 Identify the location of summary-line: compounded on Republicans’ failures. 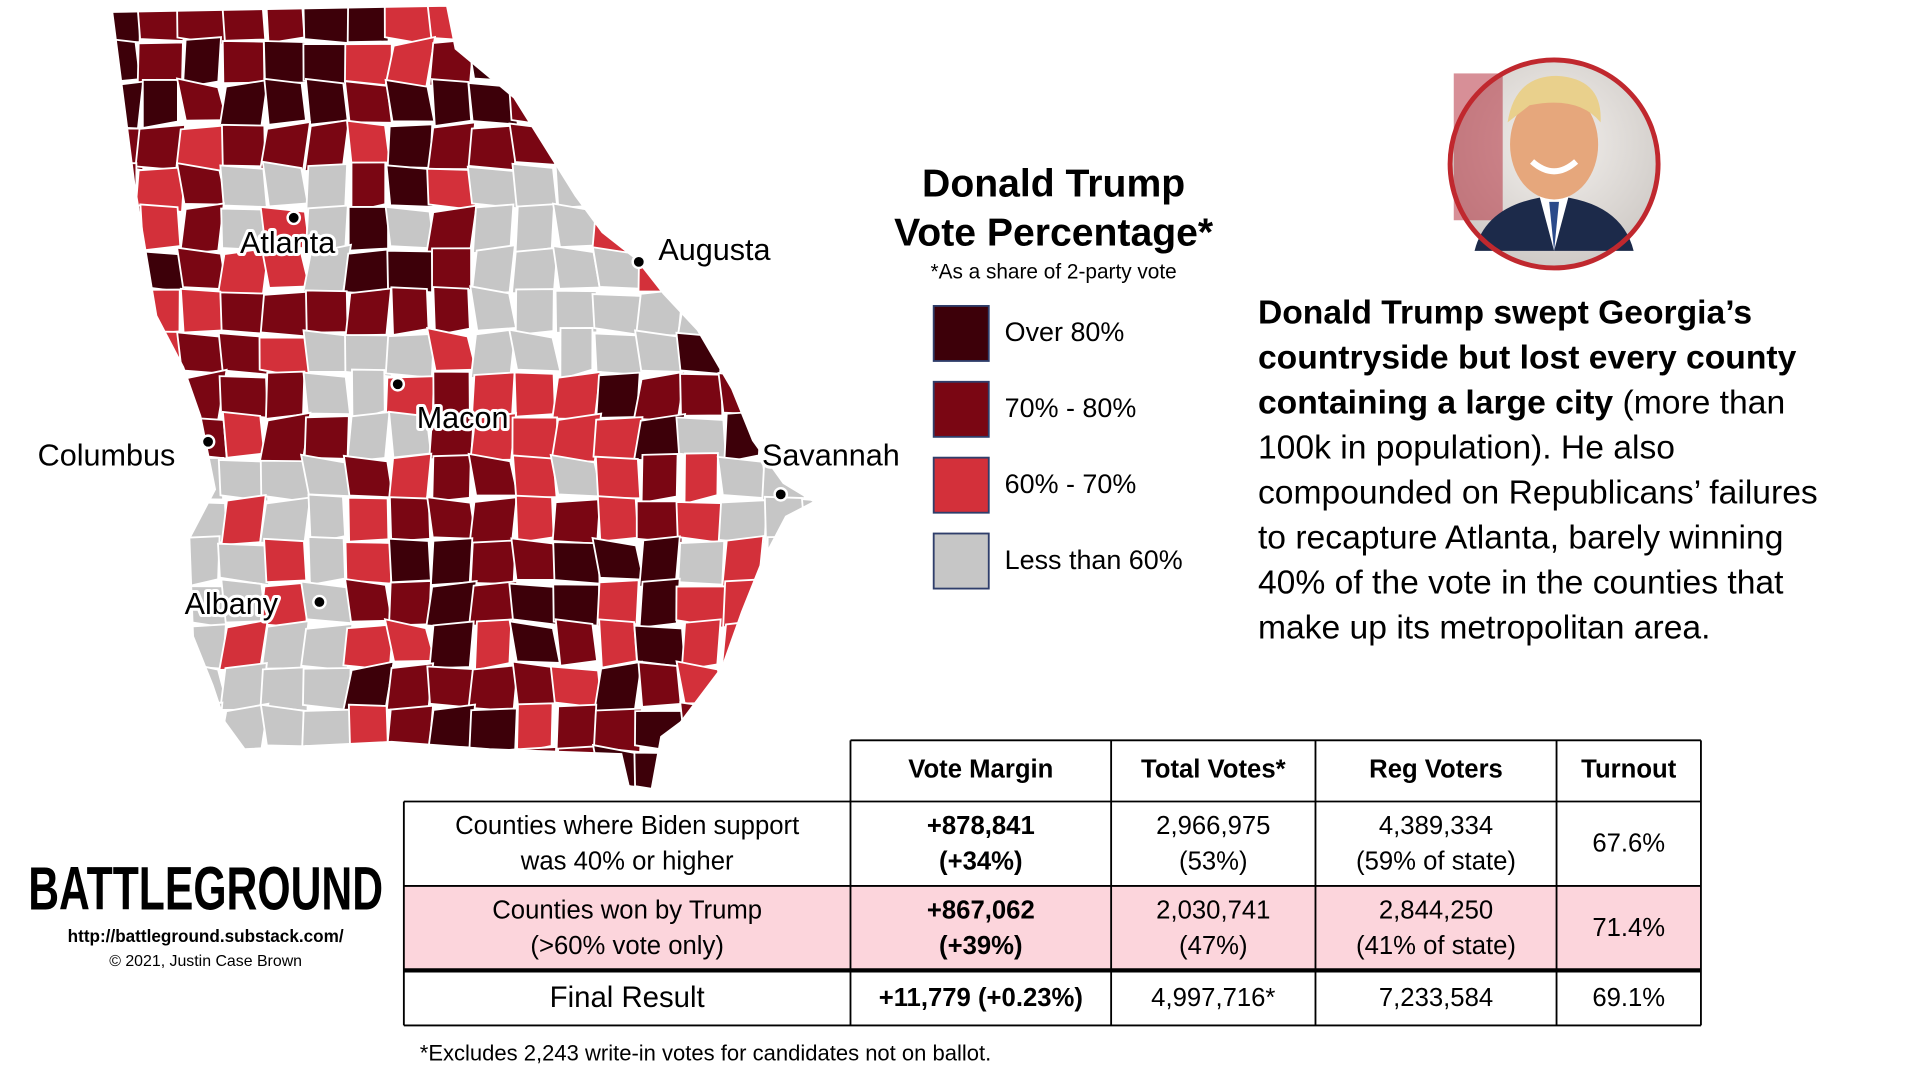
(1538, 492).